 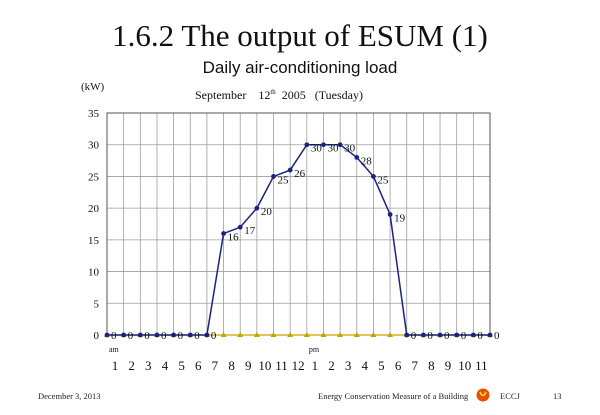 What do you see at coordinates (93, 87) in the screenshot?
I see `y-axis-unit: (kW)` at bounding box center [93, 87].